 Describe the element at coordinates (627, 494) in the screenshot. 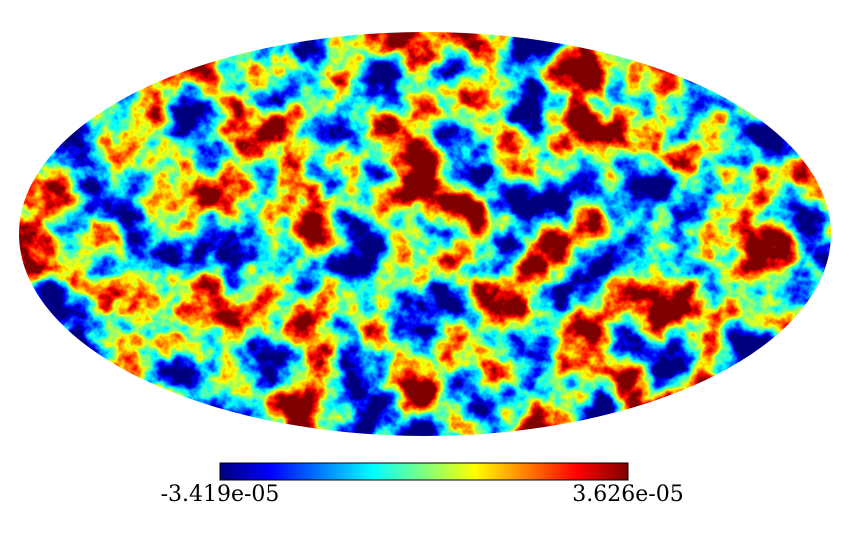

I see `colorbar-tick-label: 3.626e-05` at that location.